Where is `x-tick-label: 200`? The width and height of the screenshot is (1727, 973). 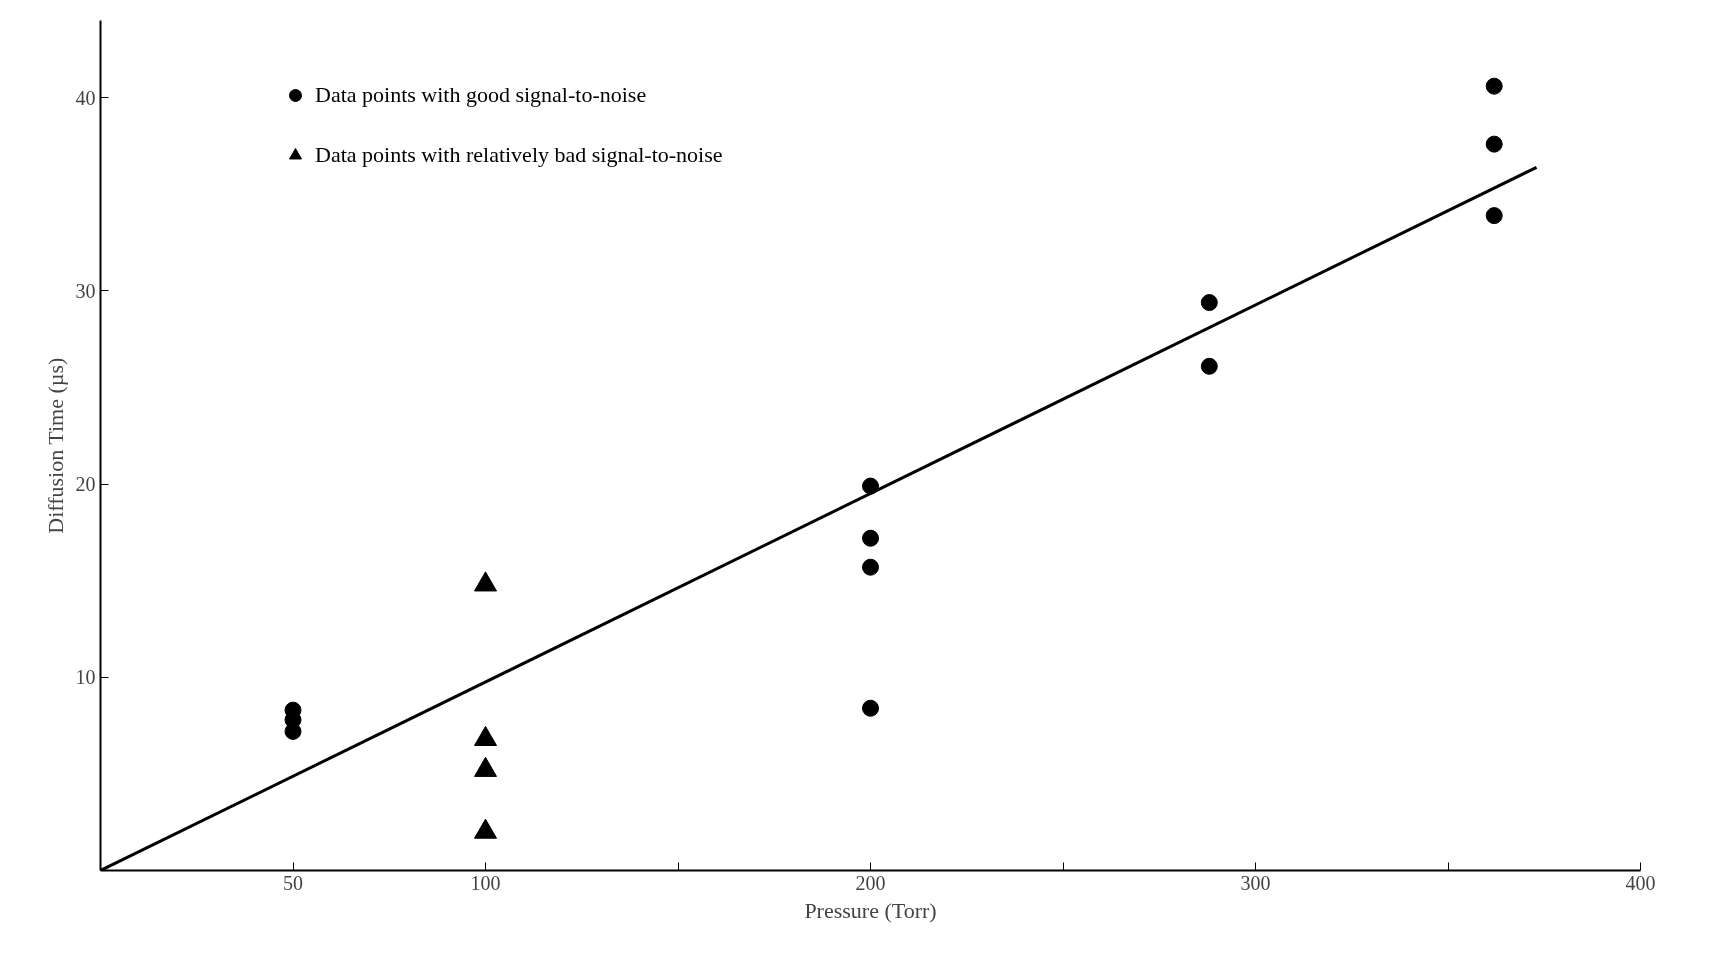 x-tick-label: 200 is located at coordinates (870, 882).